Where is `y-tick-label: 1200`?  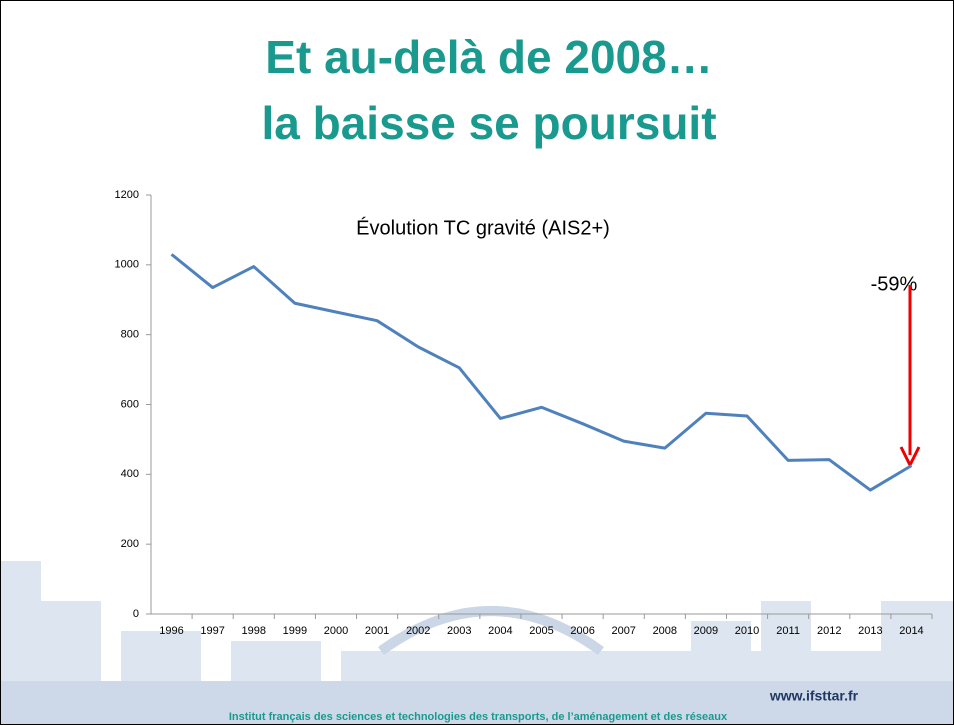
y-tick-label: 1200 is located at coordinates (127, 195).